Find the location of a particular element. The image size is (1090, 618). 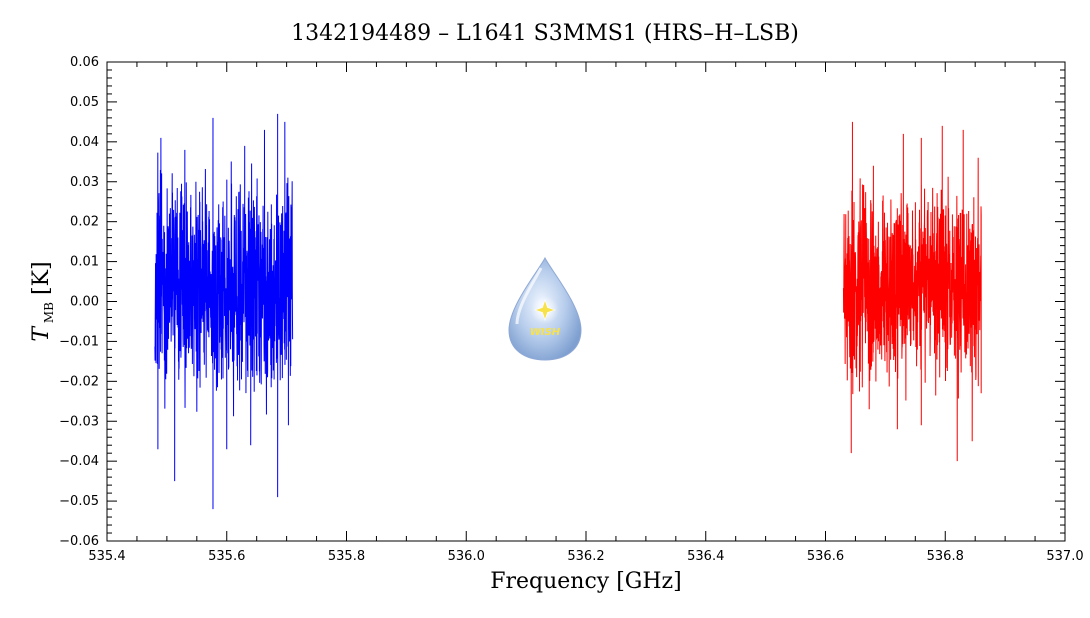

x-tick-label: 537.0 is located at coordinates (1064, 556).